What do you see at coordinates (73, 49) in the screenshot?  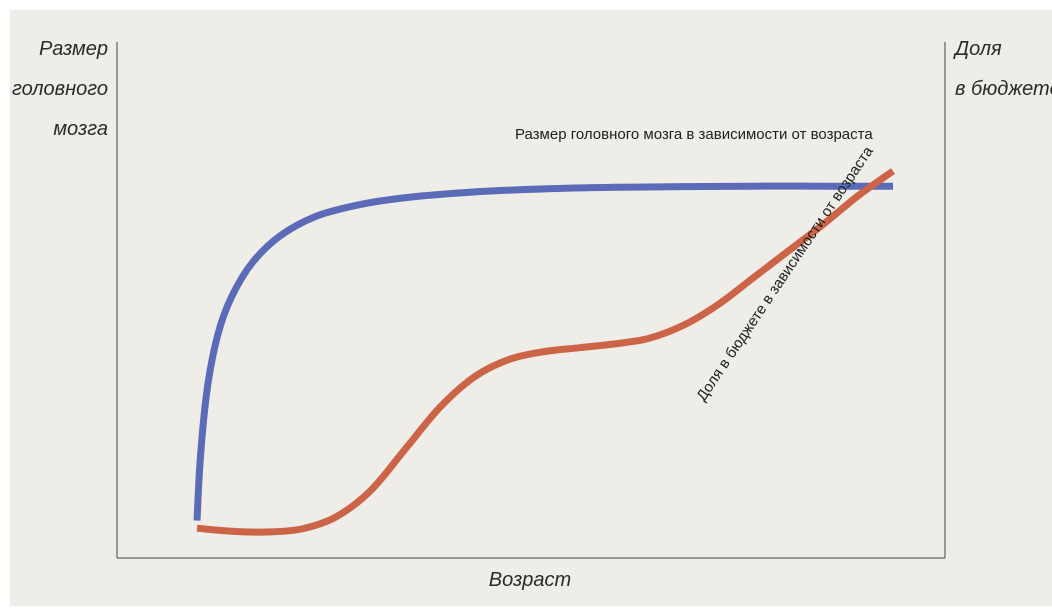 I see `left-y-axis-label-line-1: Размер` at bounding box center [73, 49].